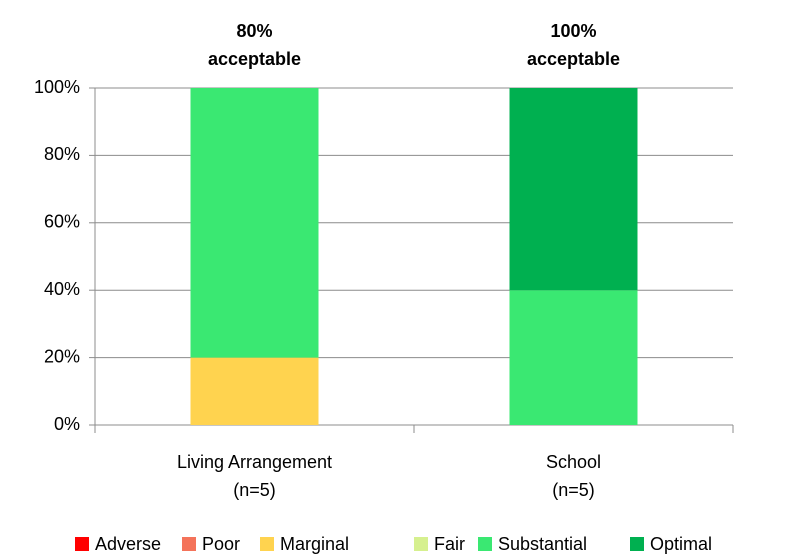  What do you see at coordinates (57, 87) in the screenshot?
I see `y-tick-label: 100%` at bounding box center [57, 87].